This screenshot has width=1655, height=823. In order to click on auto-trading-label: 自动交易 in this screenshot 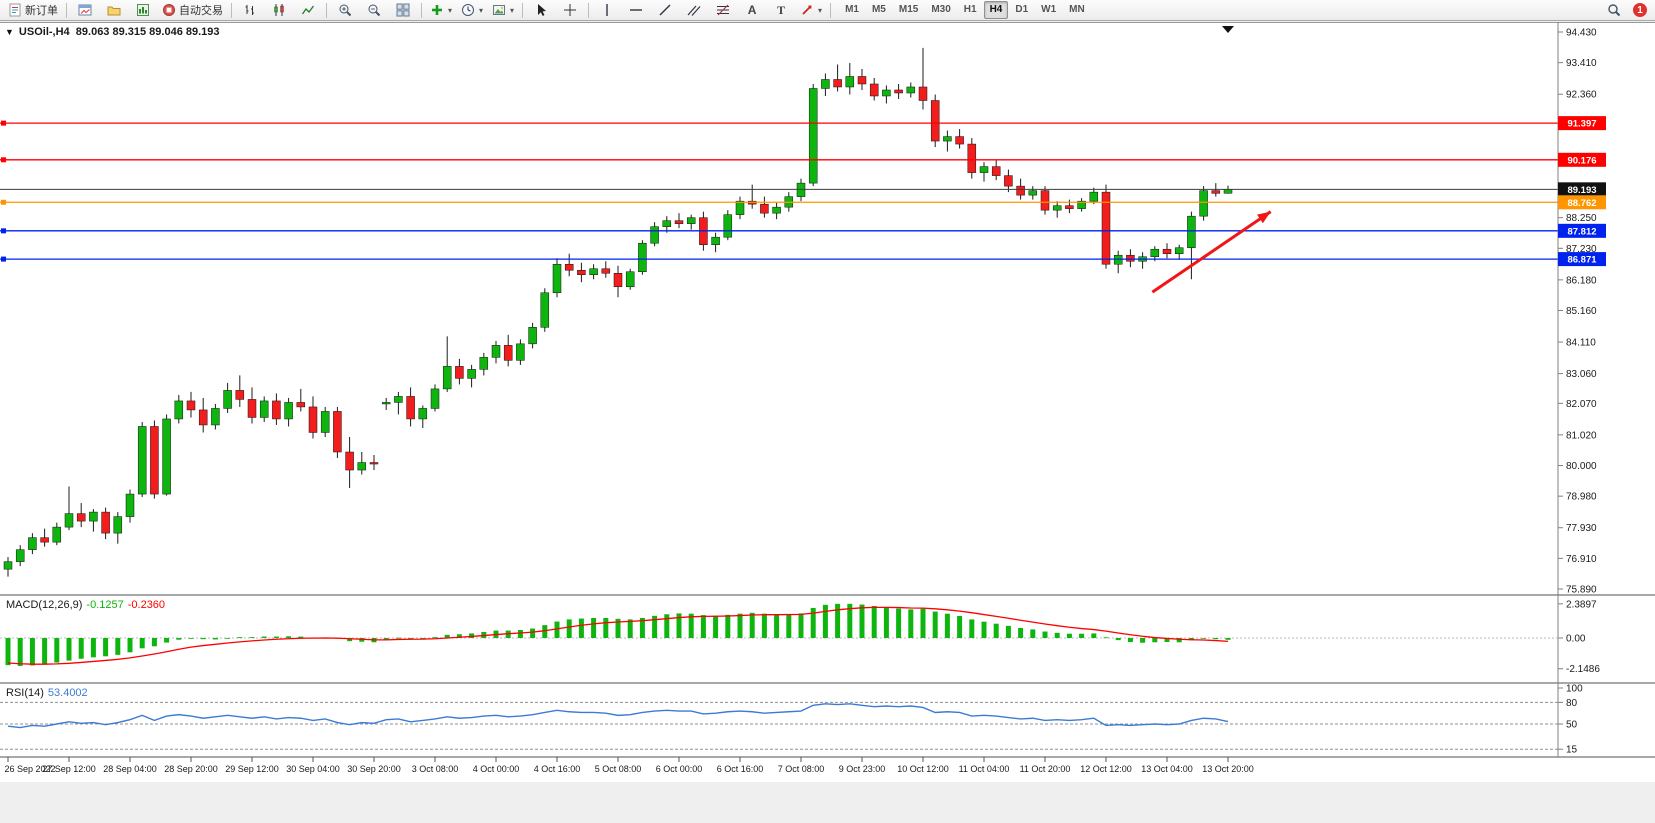, I will do `click(201, 11)`.